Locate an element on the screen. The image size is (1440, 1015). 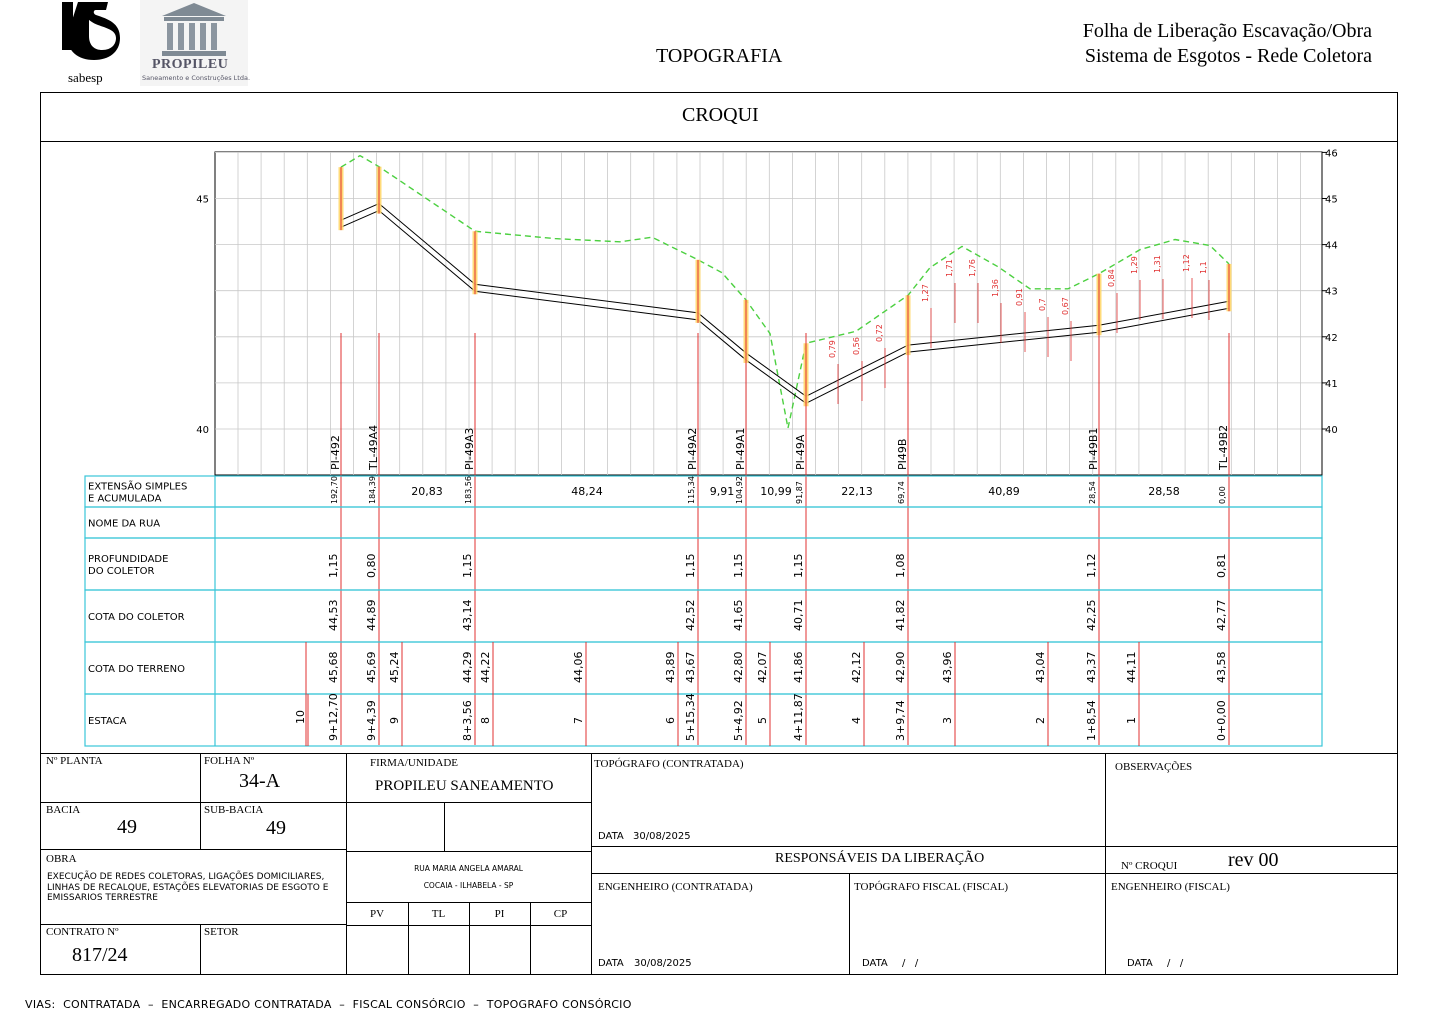
station-label: PI-49A3 is located at coordinates (469, 449).